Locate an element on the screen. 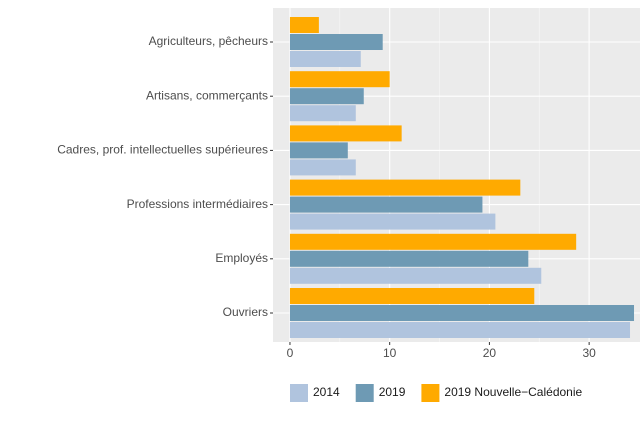 This screenshot has width=642, height=429. legend-label: 2014 is located at coordinates (326, 392).